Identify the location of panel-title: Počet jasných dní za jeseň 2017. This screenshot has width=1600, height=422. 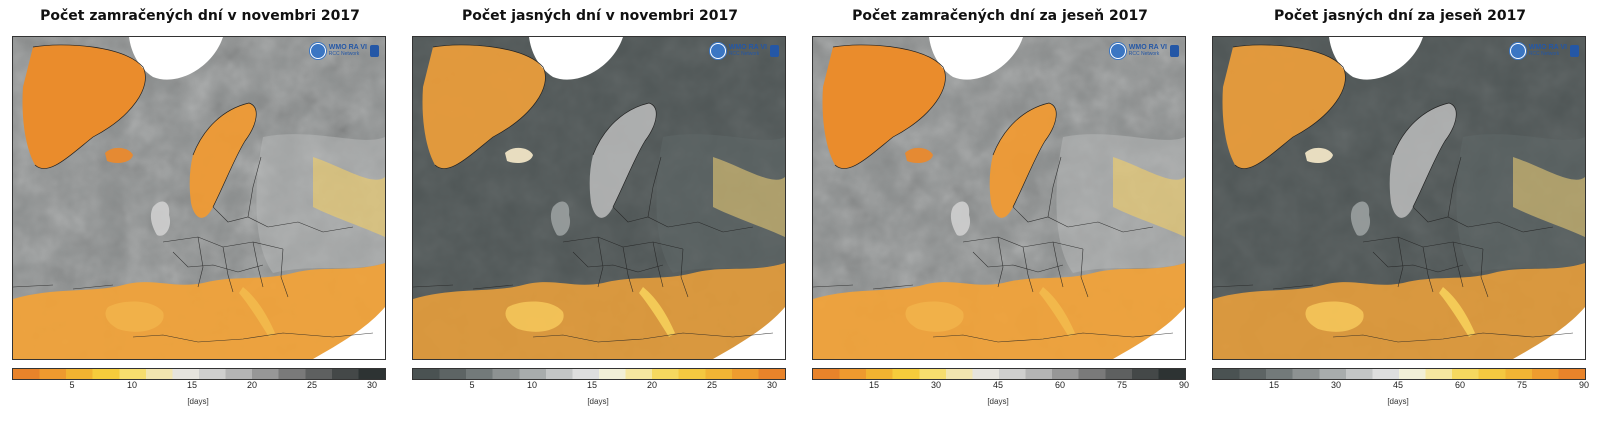
(1400, 16).